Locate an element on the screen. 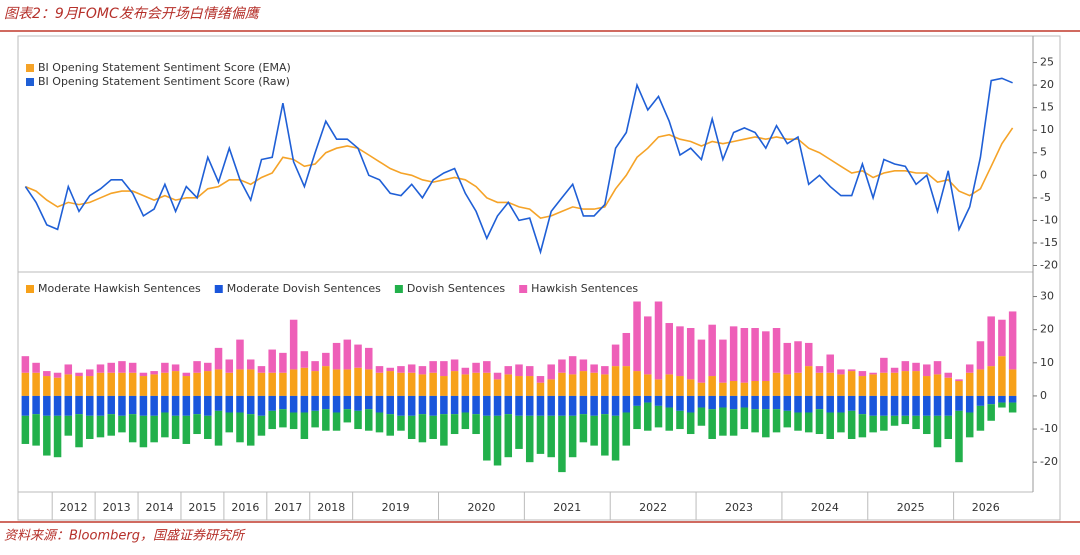  legend-label: Moderate Dovish Sentences is located at coordinates (304, 288).